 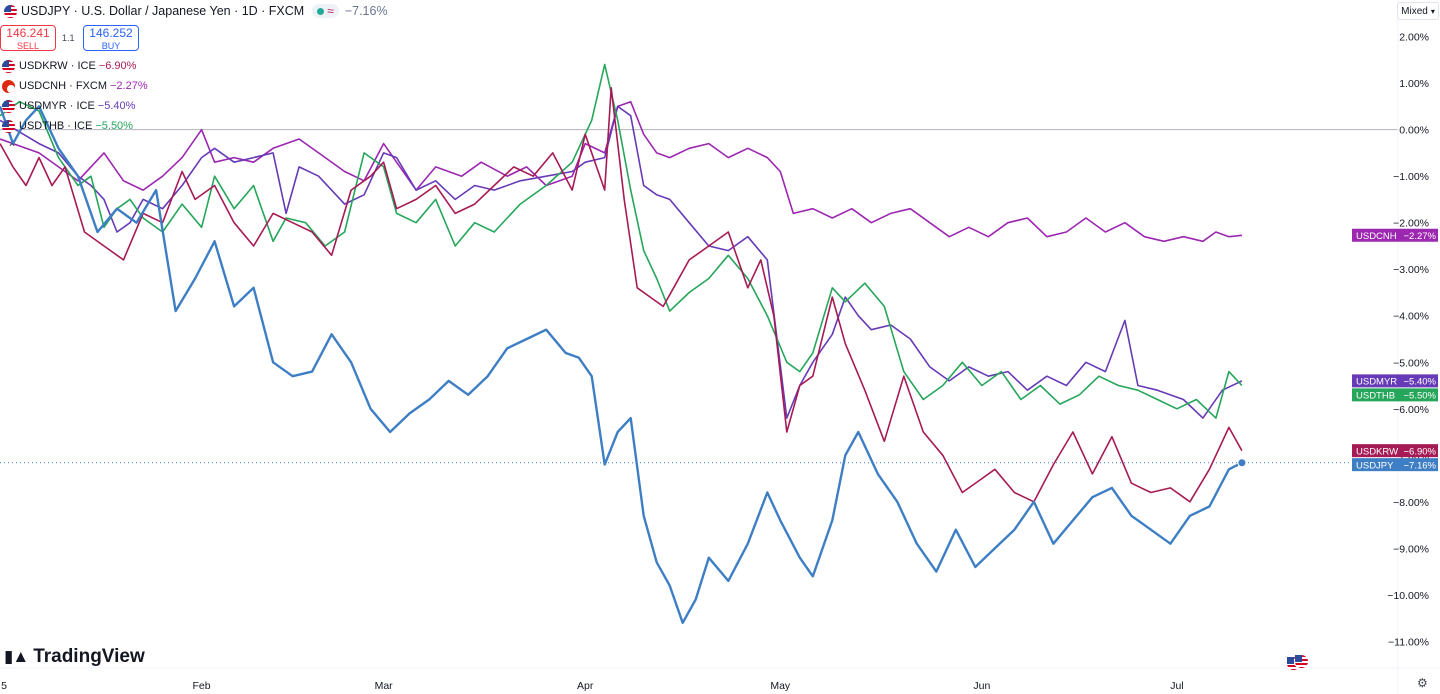 What do you see at coordinates (68, 38) in the screenshot?
I see `spread-value: 1.1` at bounding box center [68, 38].